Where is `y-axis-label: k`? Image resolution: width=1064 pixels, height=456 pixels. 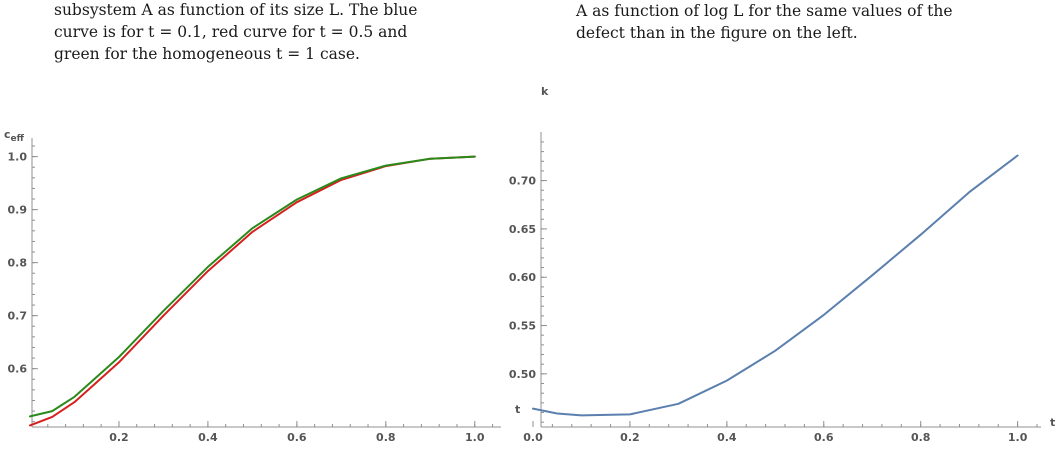 y-axis-label: k is located at coordinates (545, 91).